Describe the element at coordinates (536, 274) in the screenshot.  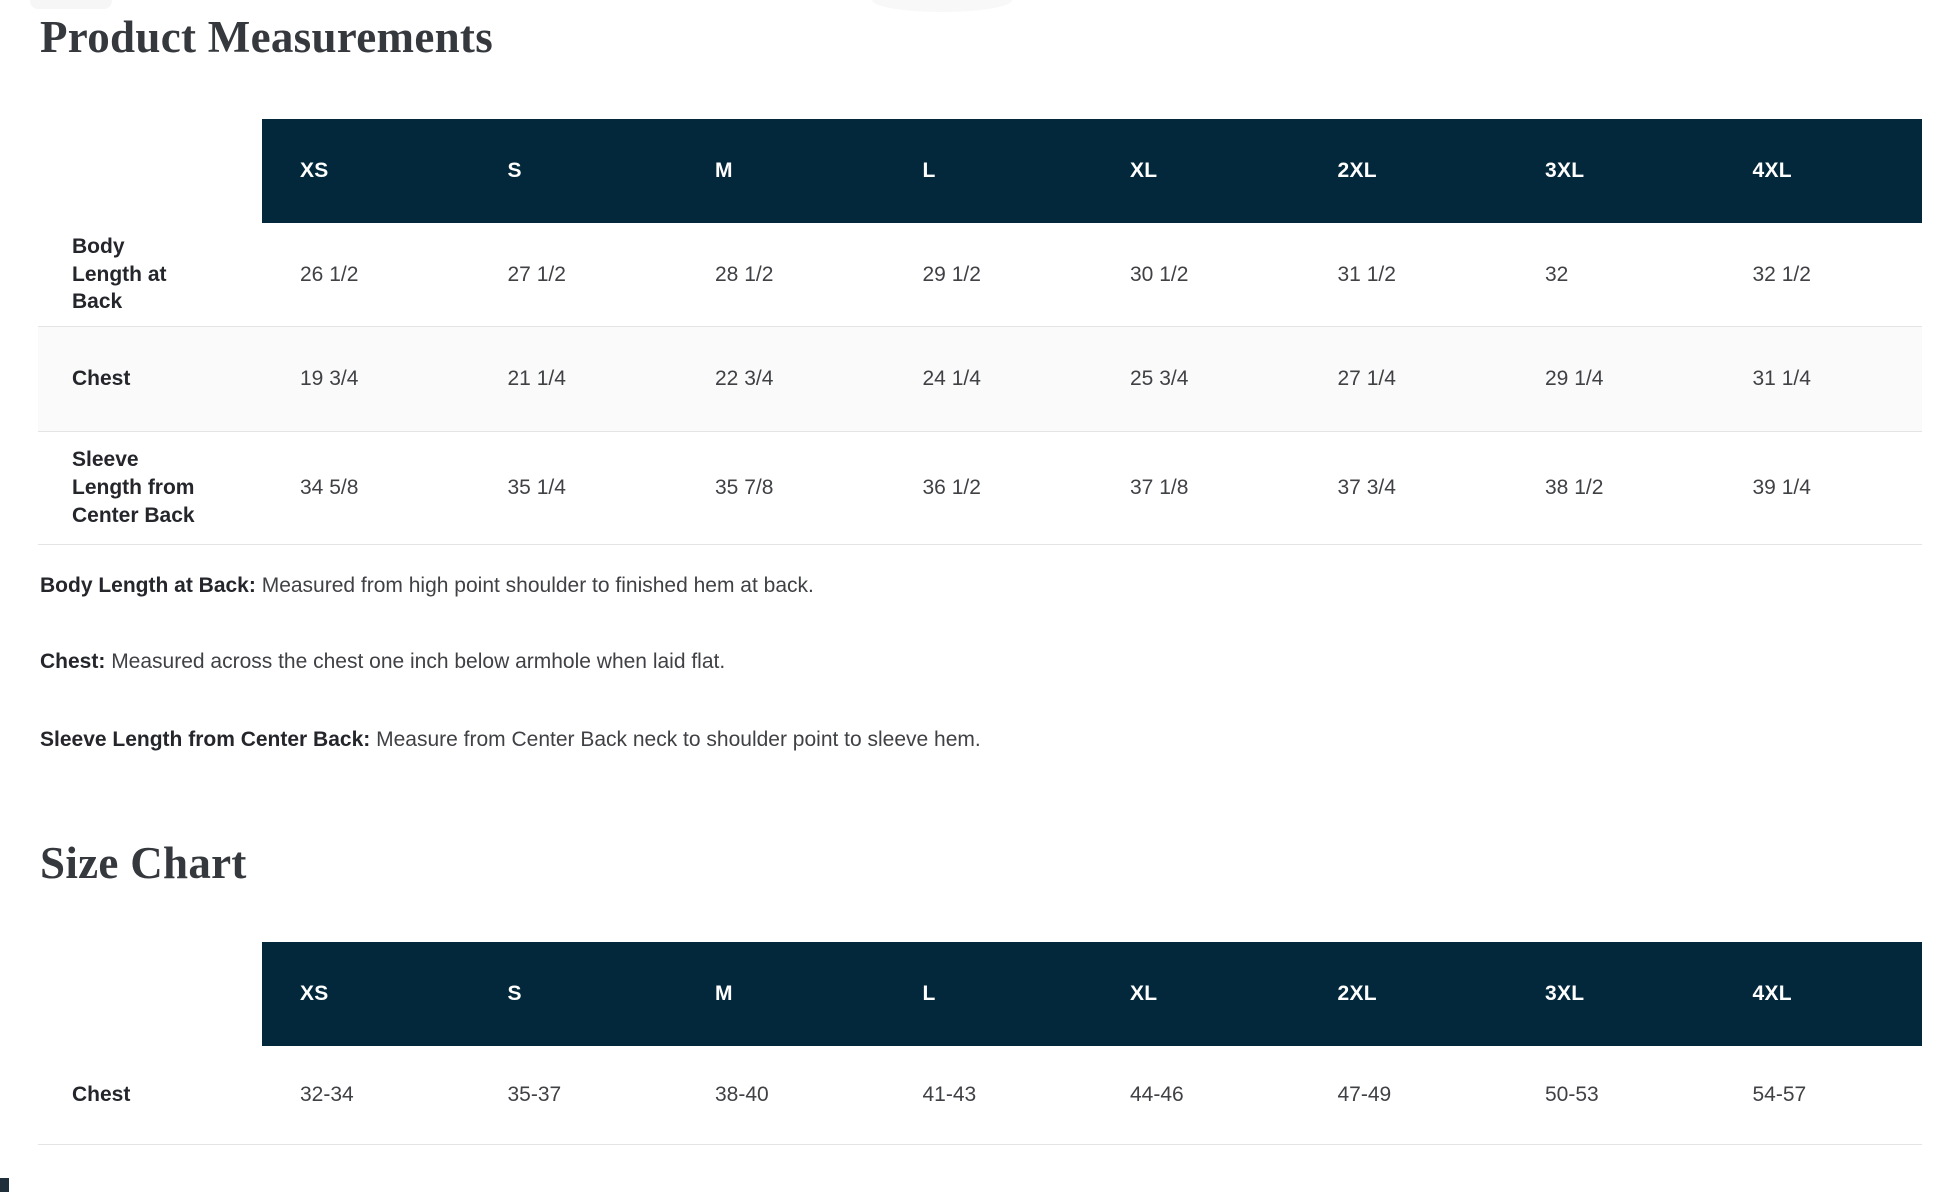
I see `measurement-value-cell: 27 1/2` at that location.